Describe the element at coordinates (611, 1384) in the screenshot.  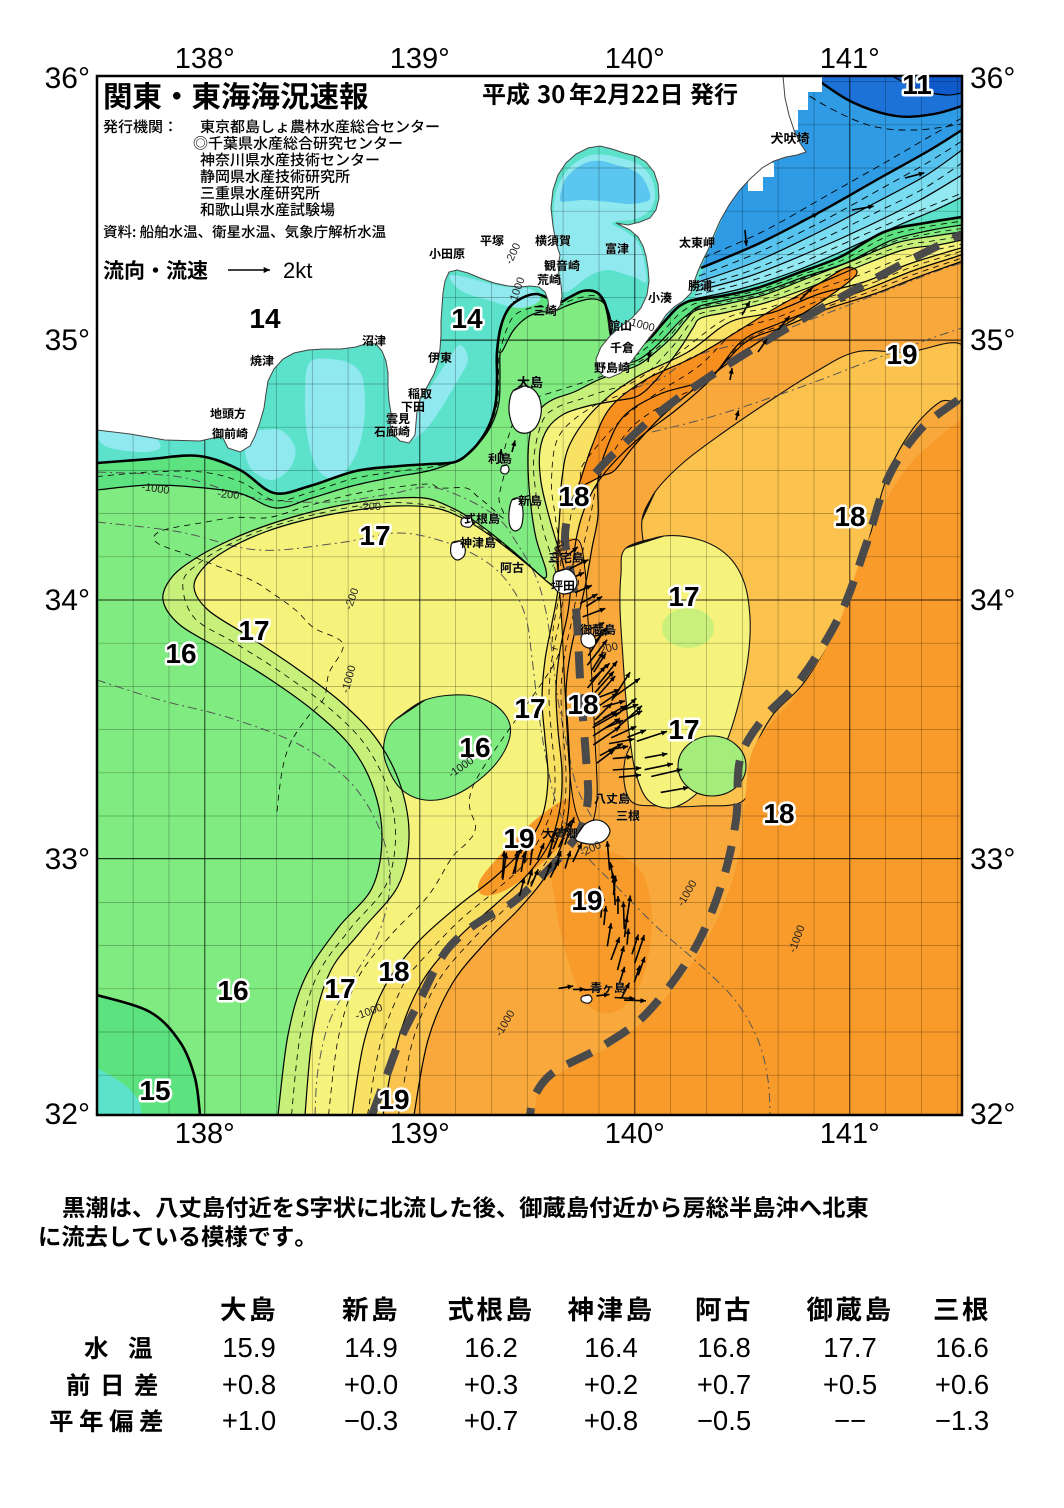
I see `svg-text: +0.2` at that location.